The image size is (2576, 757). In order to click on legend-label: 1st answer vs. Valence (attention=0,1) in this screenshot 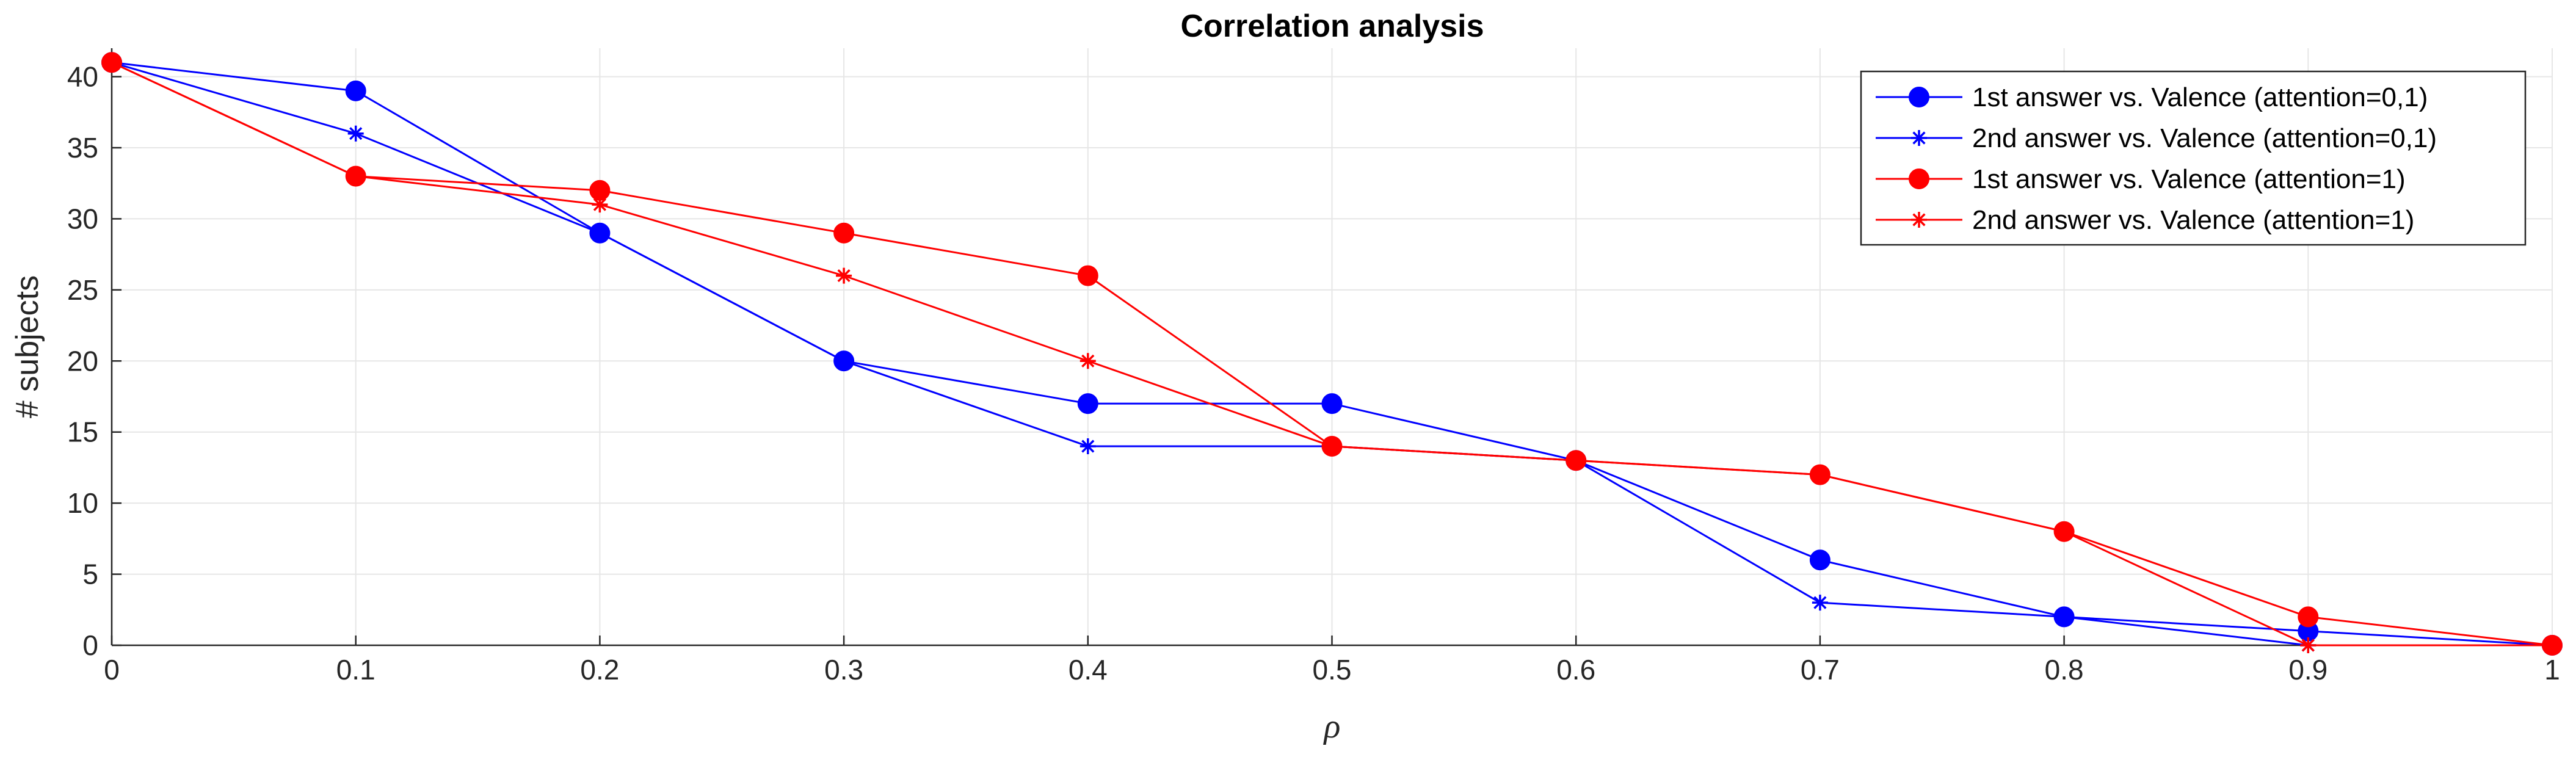, I will do `click(2200, 97)`.